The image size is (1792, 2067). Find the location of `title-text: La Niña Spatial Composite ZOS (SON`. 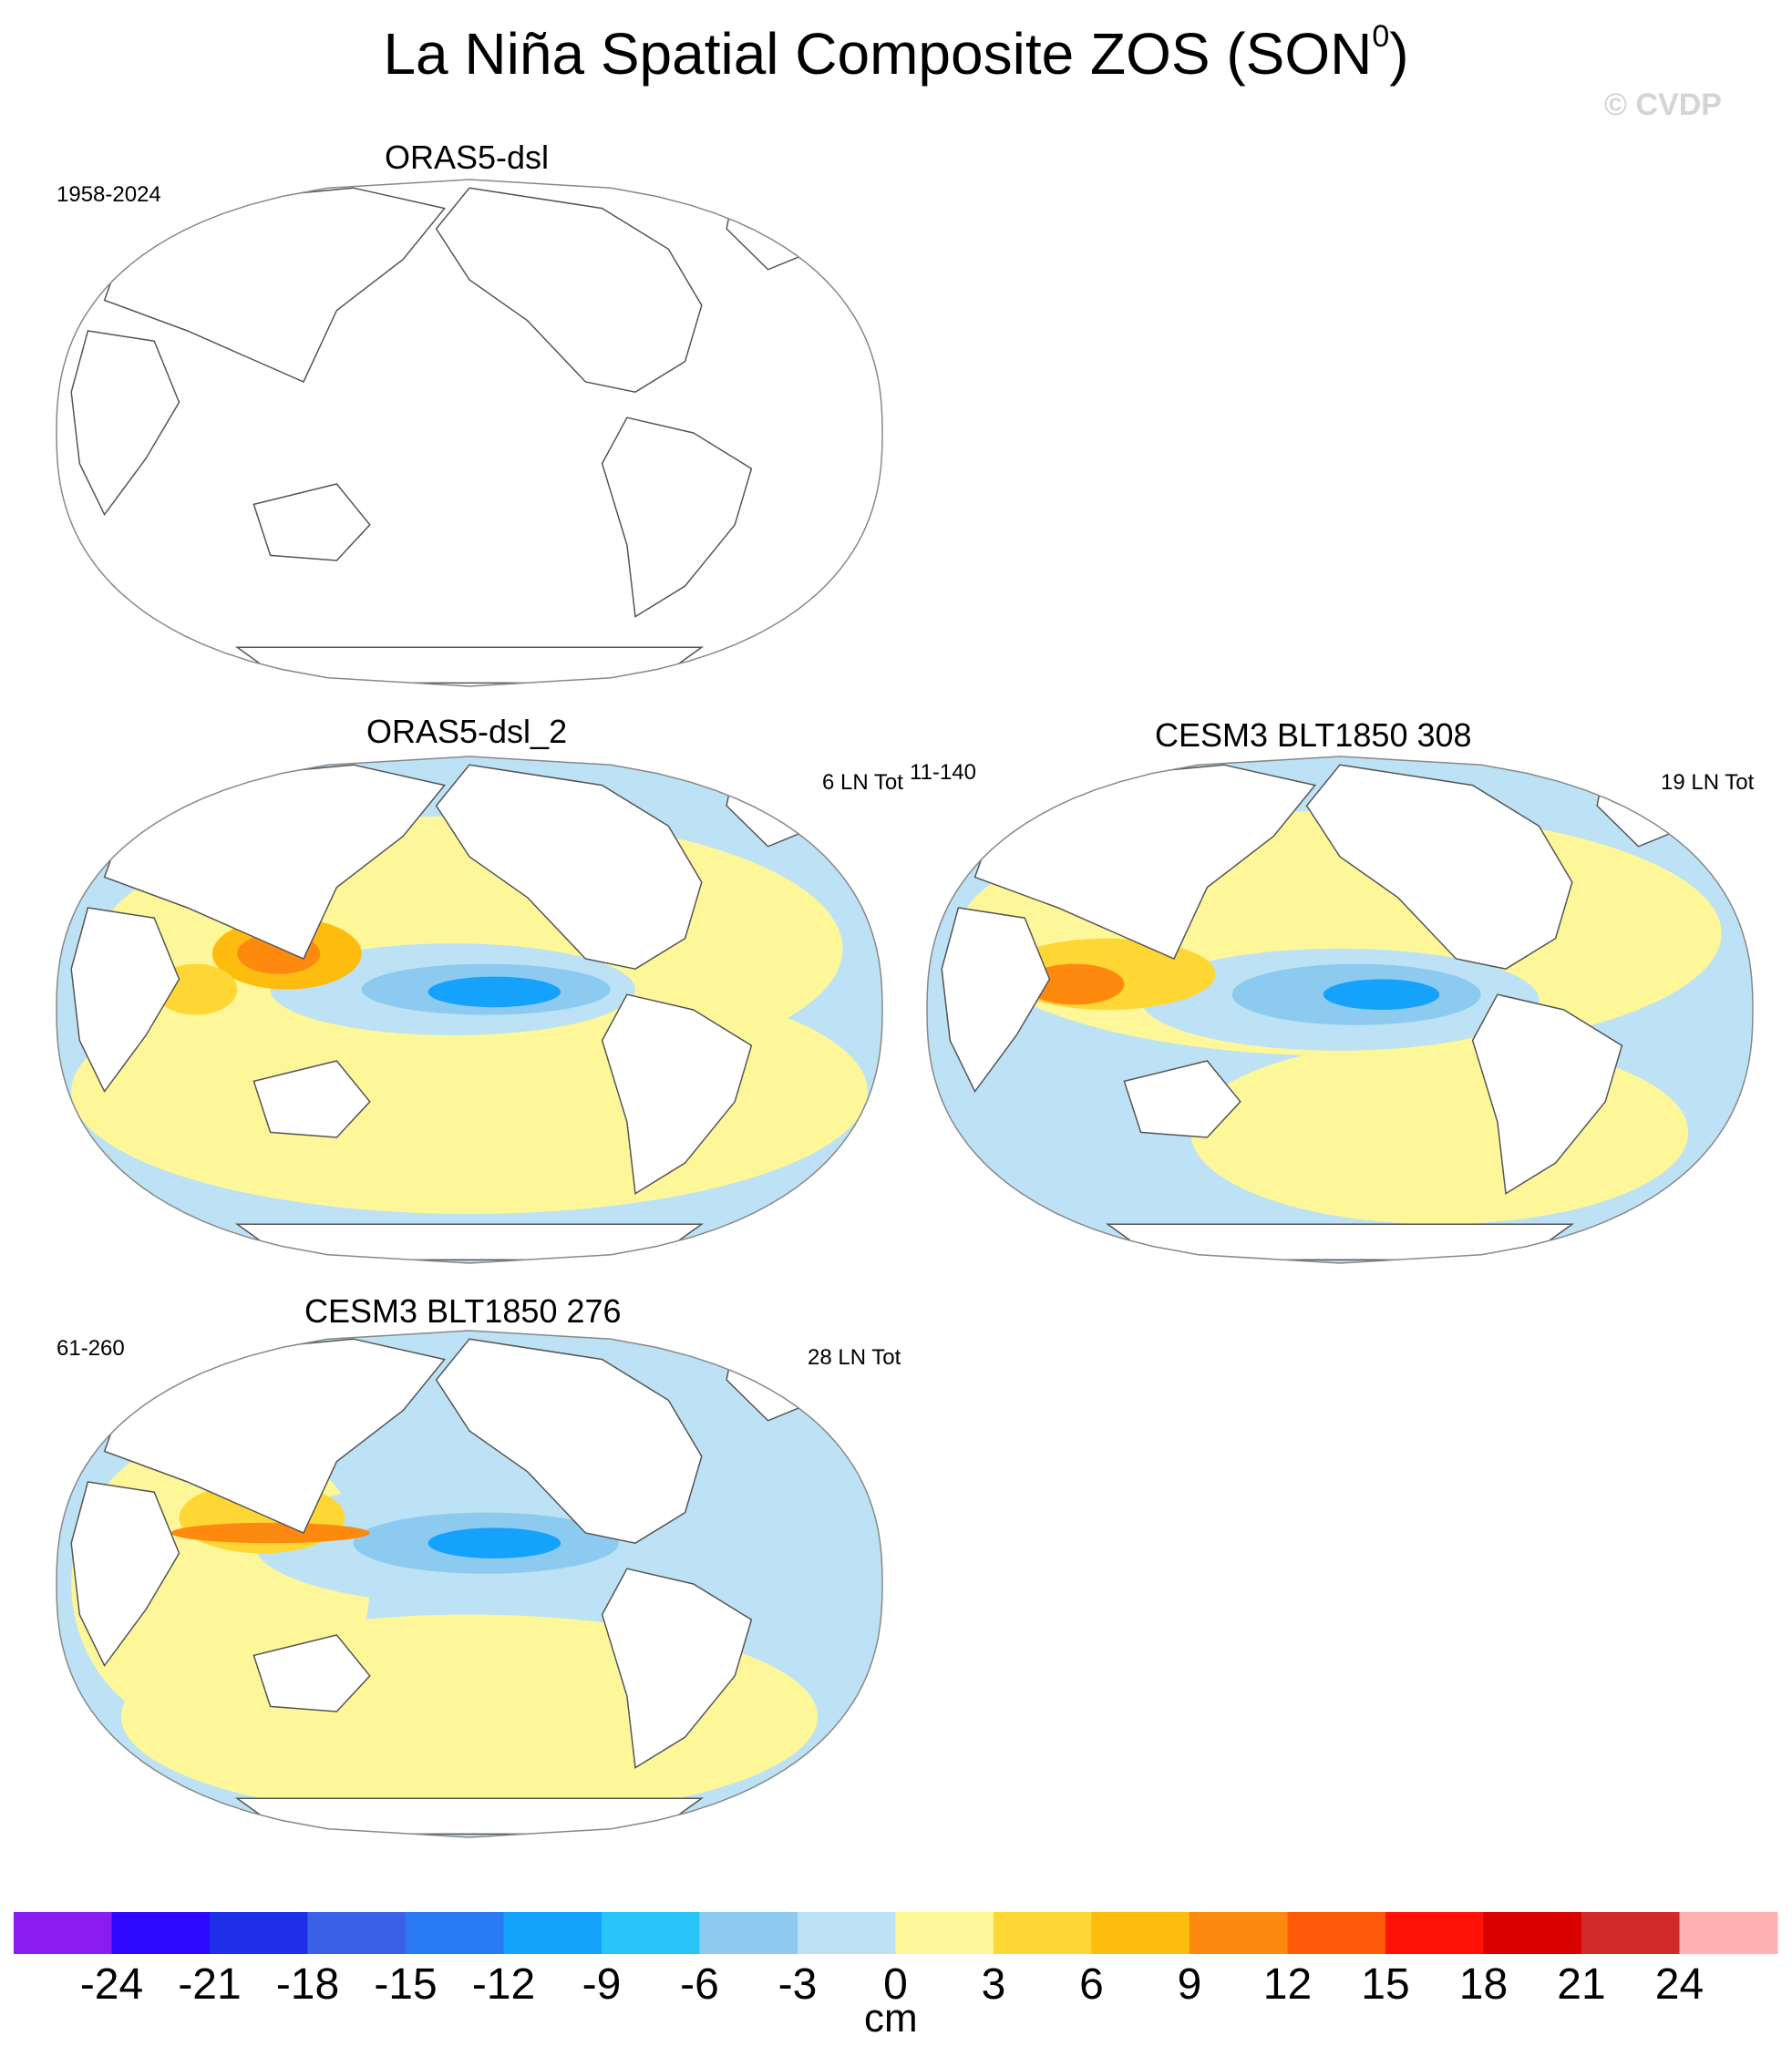

title-text: La Niña Spatial Composite ZOS (SON is located at coordinates (878, 54).